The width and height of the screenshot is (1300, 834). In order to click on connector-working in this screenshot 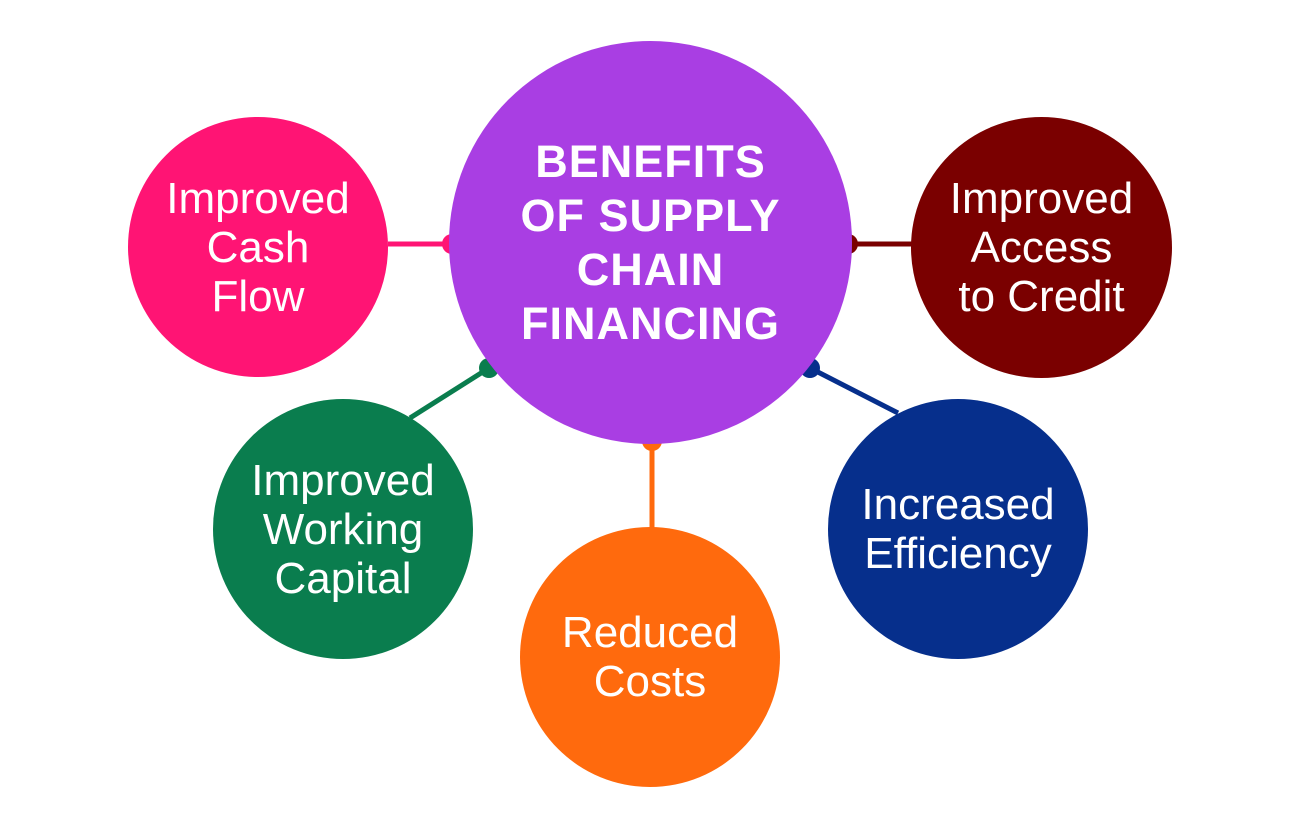, I will do `click(449, 393)`.